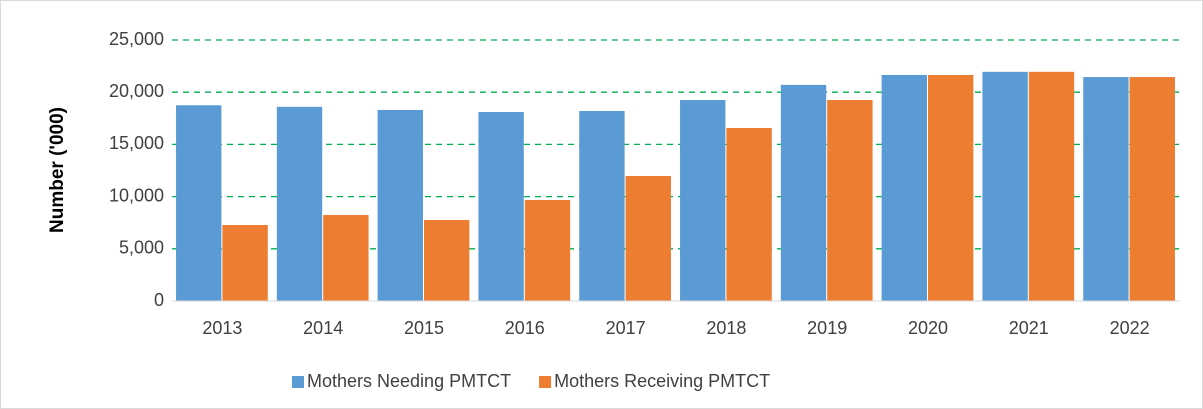 The height and width of the screenshot is (409, 1203). Describe the element at coordinates (1130, 328) in the screenshot. I see `x-tick-label: 2022` at that location.